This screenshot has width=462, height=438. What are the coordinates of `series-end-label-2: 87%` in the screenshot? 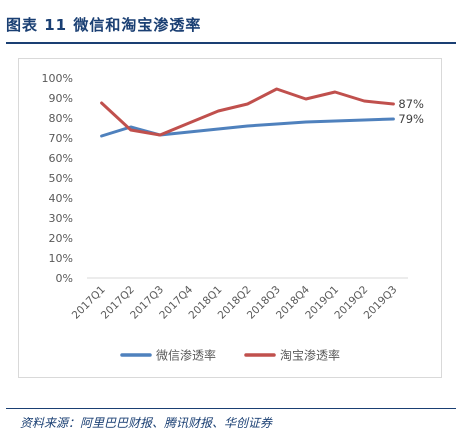 It's located at (411, 104).